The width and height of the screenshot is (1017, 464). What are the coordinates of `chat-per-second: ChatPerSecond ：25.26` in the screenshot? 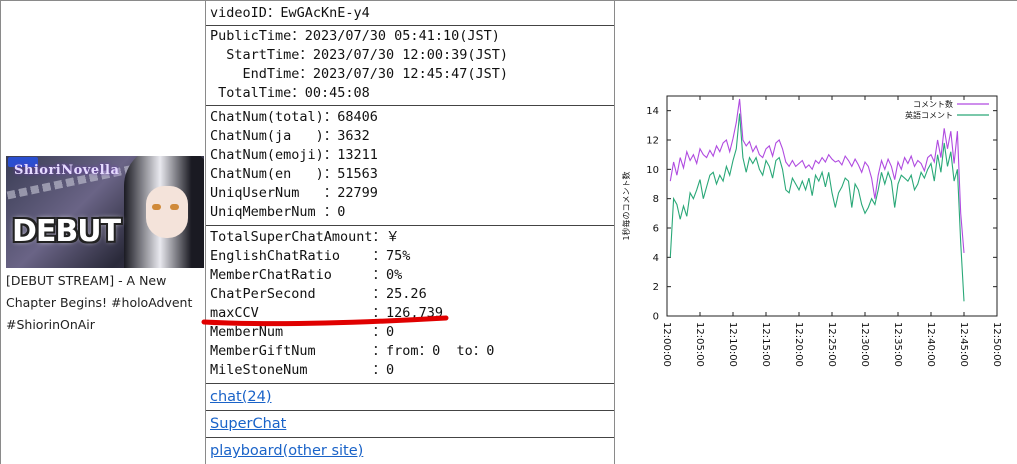 It's located at (318, 294).